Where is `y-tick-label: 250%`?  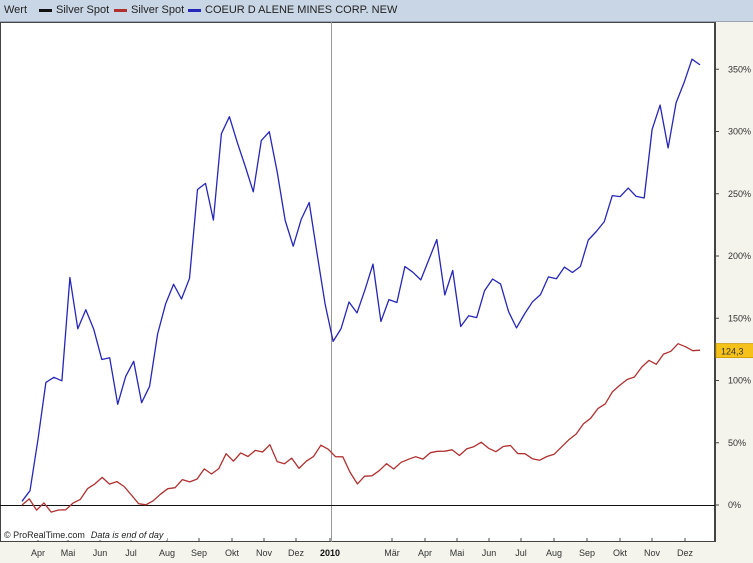 y-tick-label: 250% is located at coordinates (739, 194).